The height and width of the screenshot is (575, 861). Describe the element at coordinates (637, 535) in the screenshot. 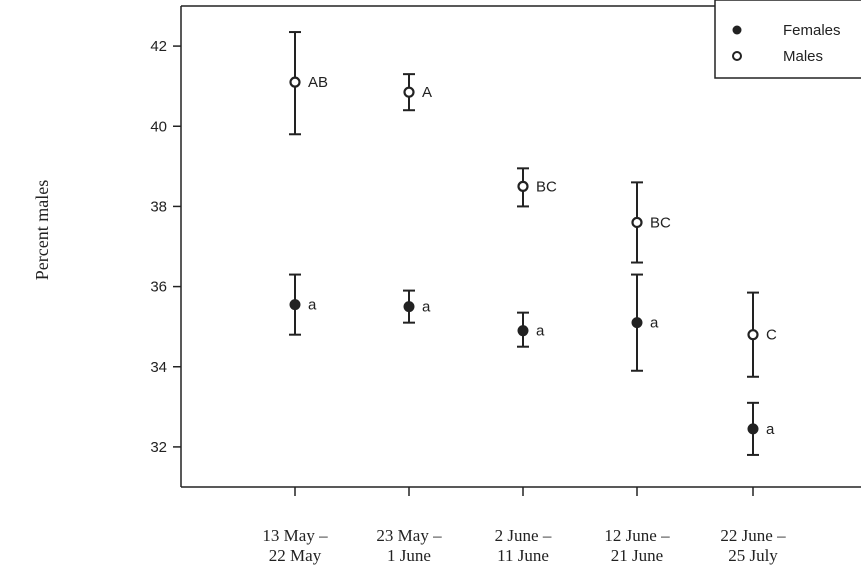

I see `x-category-label-line: 12 June –` at that location.